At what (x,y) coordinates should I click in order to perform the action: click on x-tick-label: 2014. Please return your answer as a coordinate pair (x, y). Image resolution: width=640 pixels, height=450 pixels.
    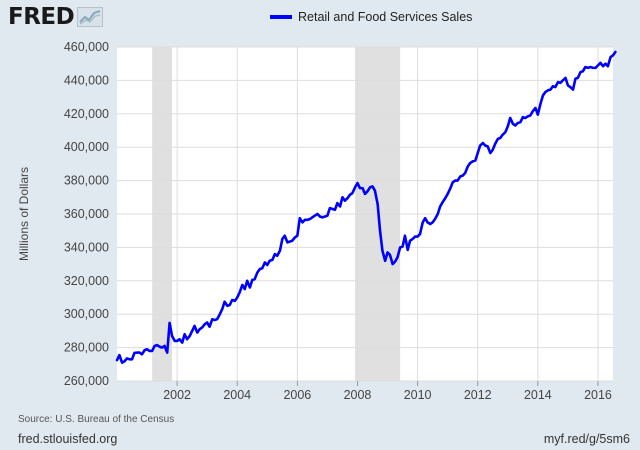
    Looking at the image, I should click on (538, 395).